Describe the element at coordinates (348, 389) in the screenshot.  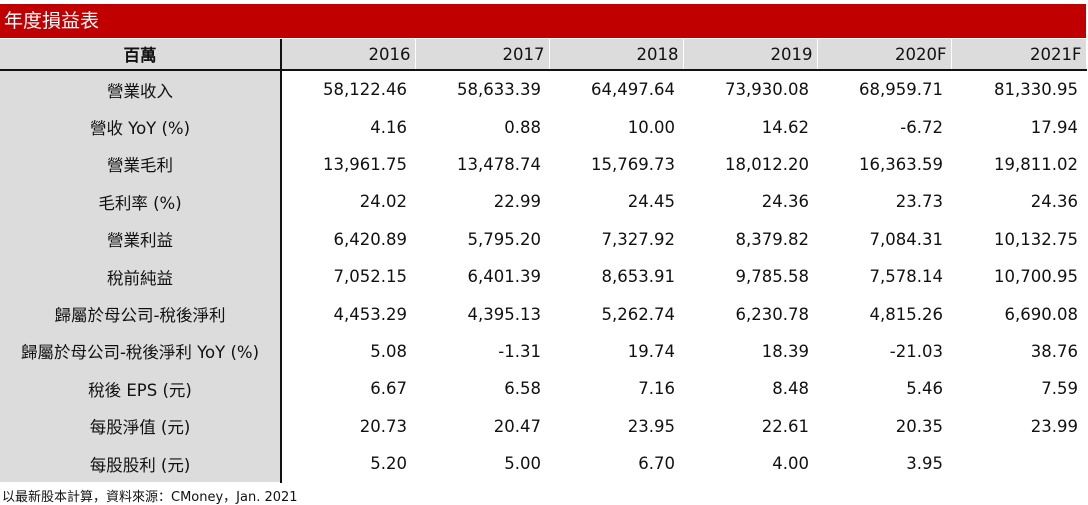
I see `table-cell: 6.67` at that location.